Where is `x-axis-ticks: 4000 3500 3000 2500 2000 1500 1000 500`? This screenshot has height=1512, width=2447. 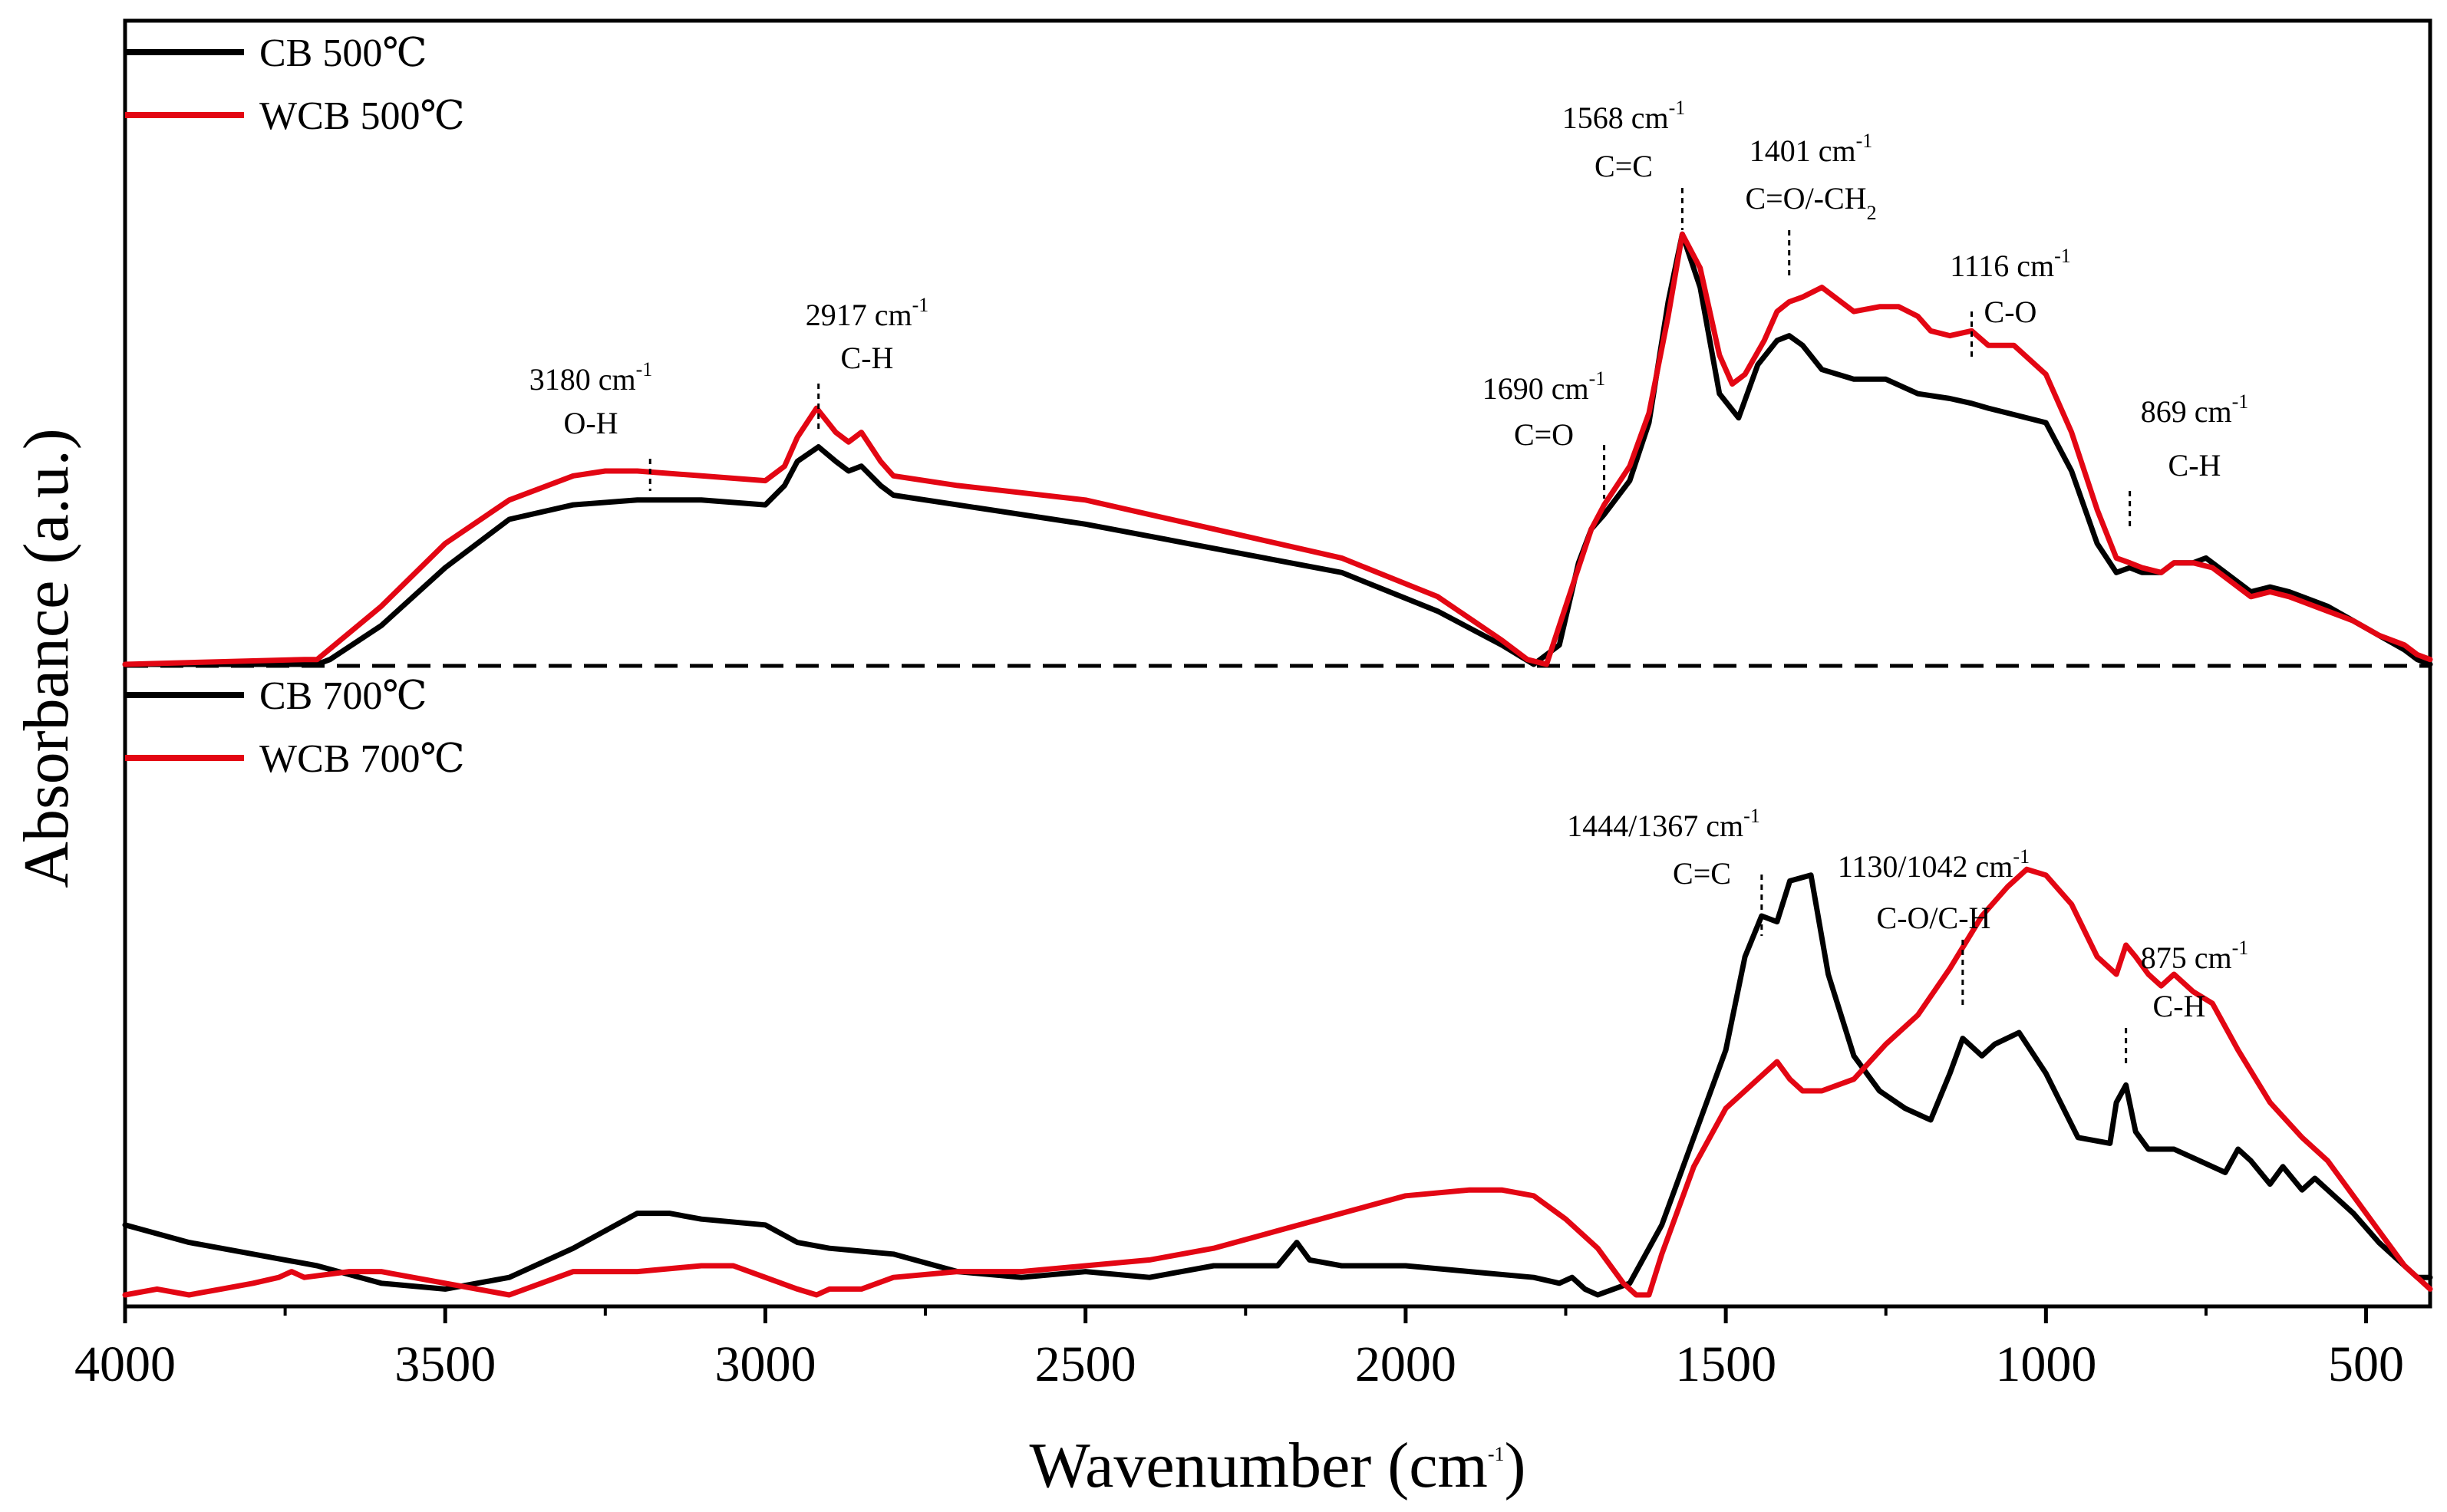
x-axis-ticks: 4000 3500 3000 2500 2000 1500 1000 500 is located at coordinates (1239, 1349).